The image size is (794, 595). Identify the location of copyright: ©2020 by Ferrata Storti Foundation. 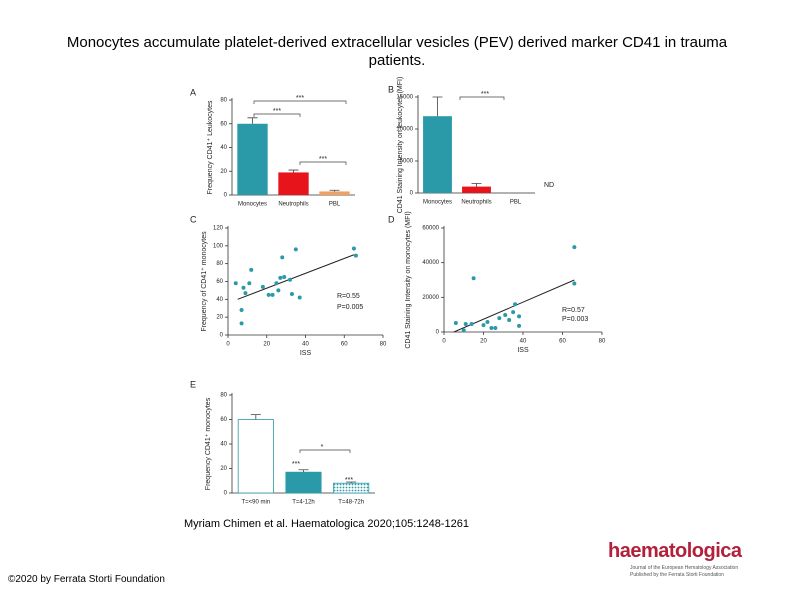
(86, 579).